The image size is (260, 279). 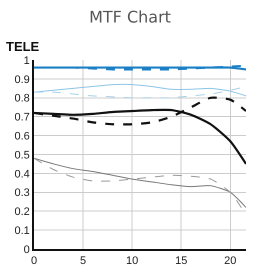 I want to click on y-tick-label: 0.9, so click(x=22, y=80).